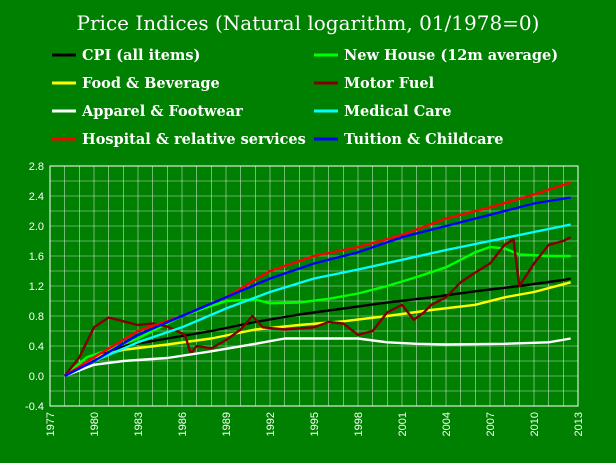  What do you see at coordinates (315, 424) in the screenshot?
I see `x-tick-label: 1995` at bounding box center [315, 424].